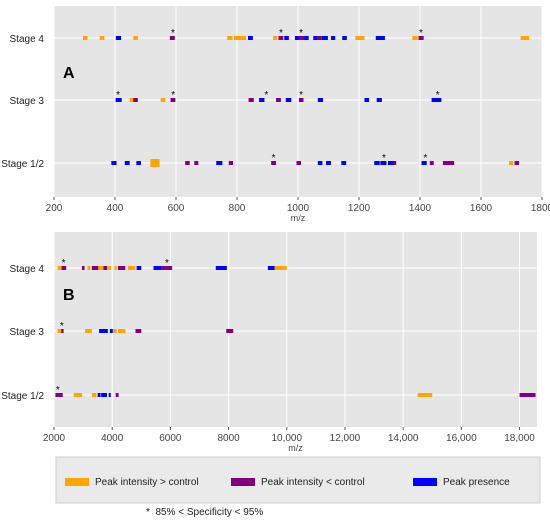 This screenshot has height=522, width=550. Describe the element at coordinates (176, 208) in the screenshot. I see `x-tick-label: 600` at that location.